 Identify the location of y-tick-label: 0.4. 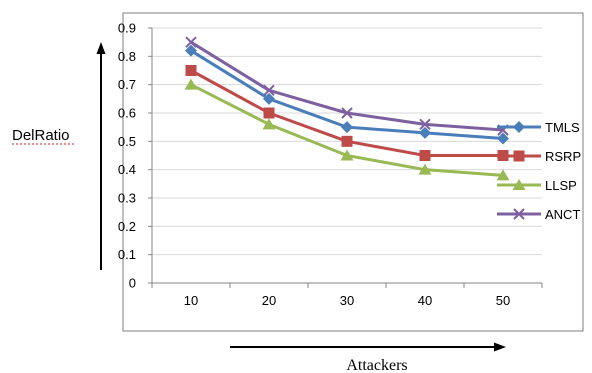
(127, 169).